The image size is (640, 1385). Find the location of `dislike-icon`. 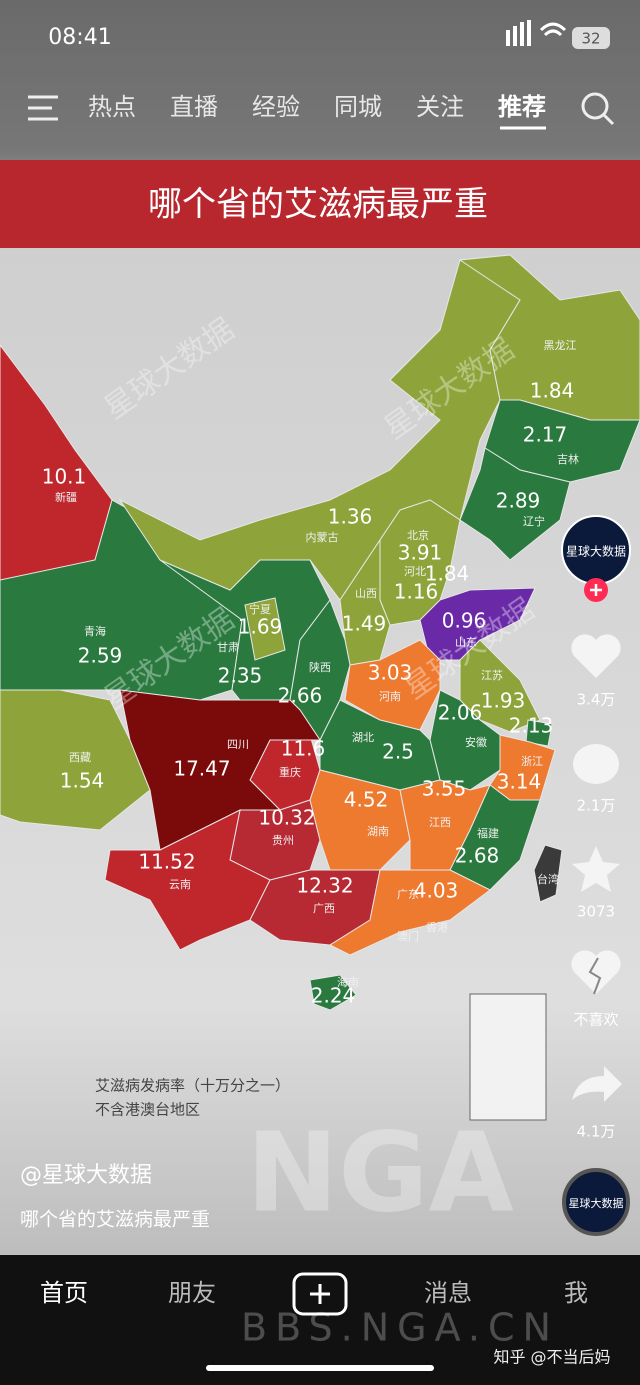

dislike-icon is located at coordinates (595, 976).